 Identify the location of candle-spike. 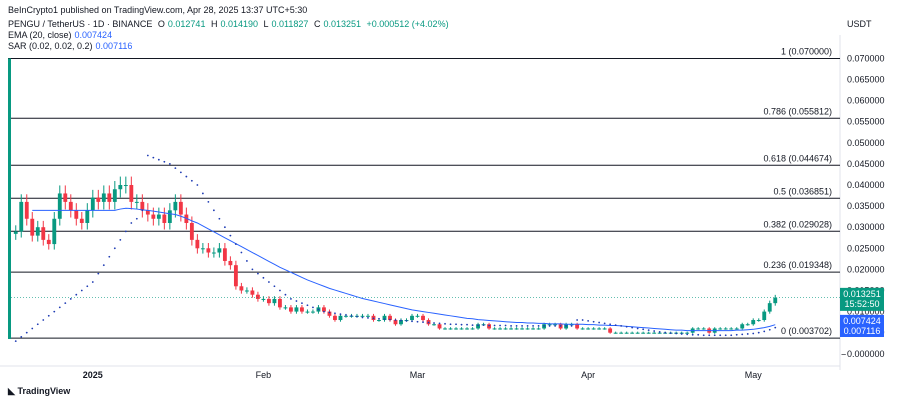
(9, 199).